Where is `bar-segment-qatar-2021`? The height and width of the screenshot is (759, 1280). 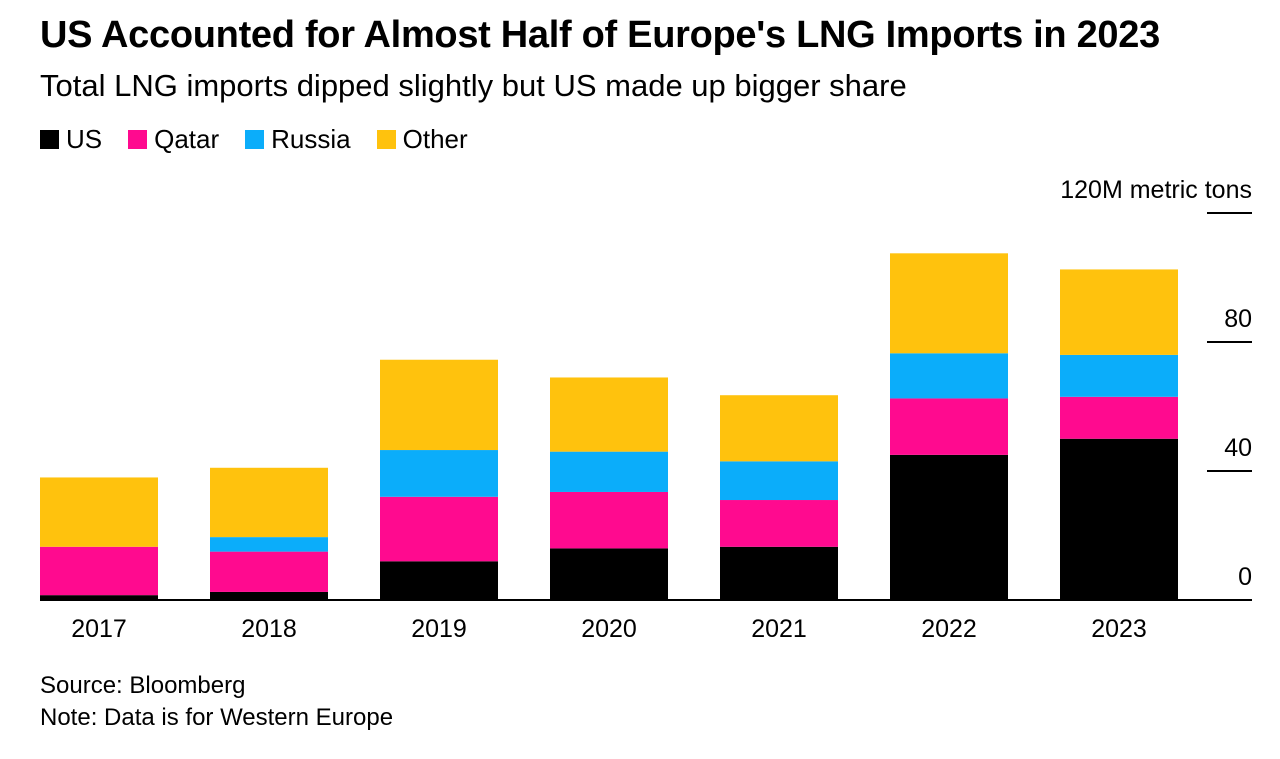 bar-segment-qatar-2021 is located at coordinates (779, 523).